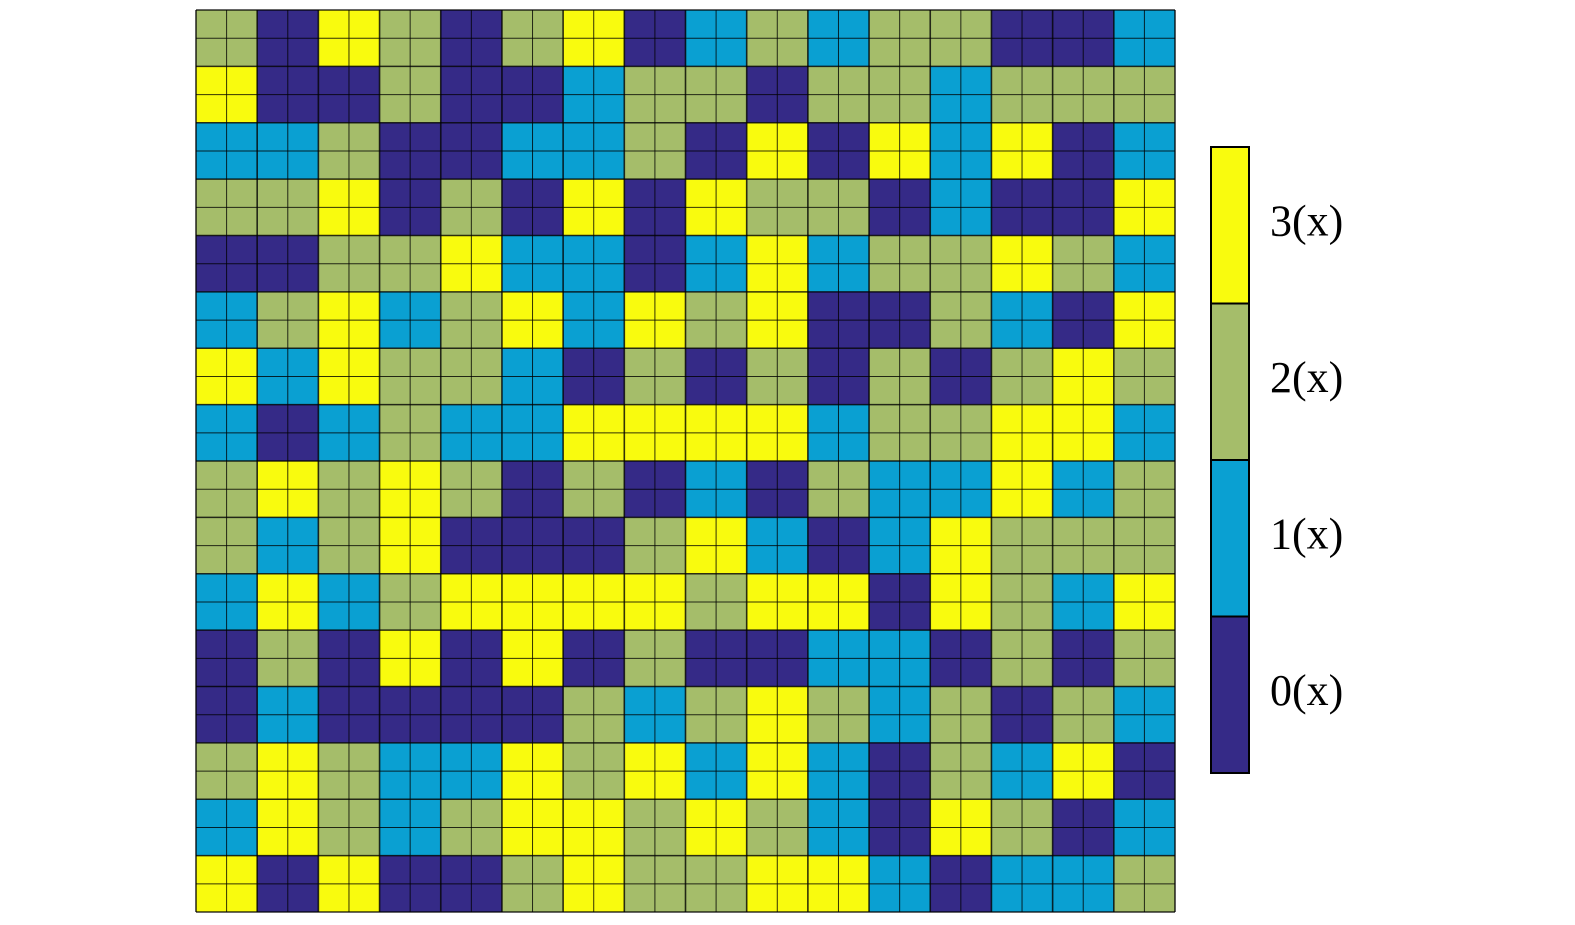 The height and width of the screenshot is (925, 1575). Describe the element at coordinates (1306, 533) in the screenshot. I see `colorbar-label: 1(x)` at that location.